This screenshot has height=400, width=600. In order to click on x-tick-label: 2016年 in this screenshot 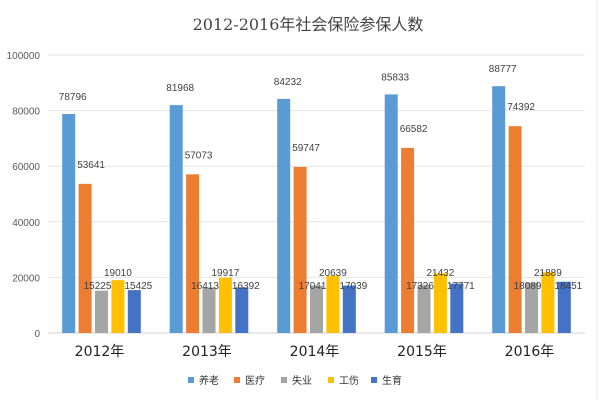, I will do `click(530, 352)`.